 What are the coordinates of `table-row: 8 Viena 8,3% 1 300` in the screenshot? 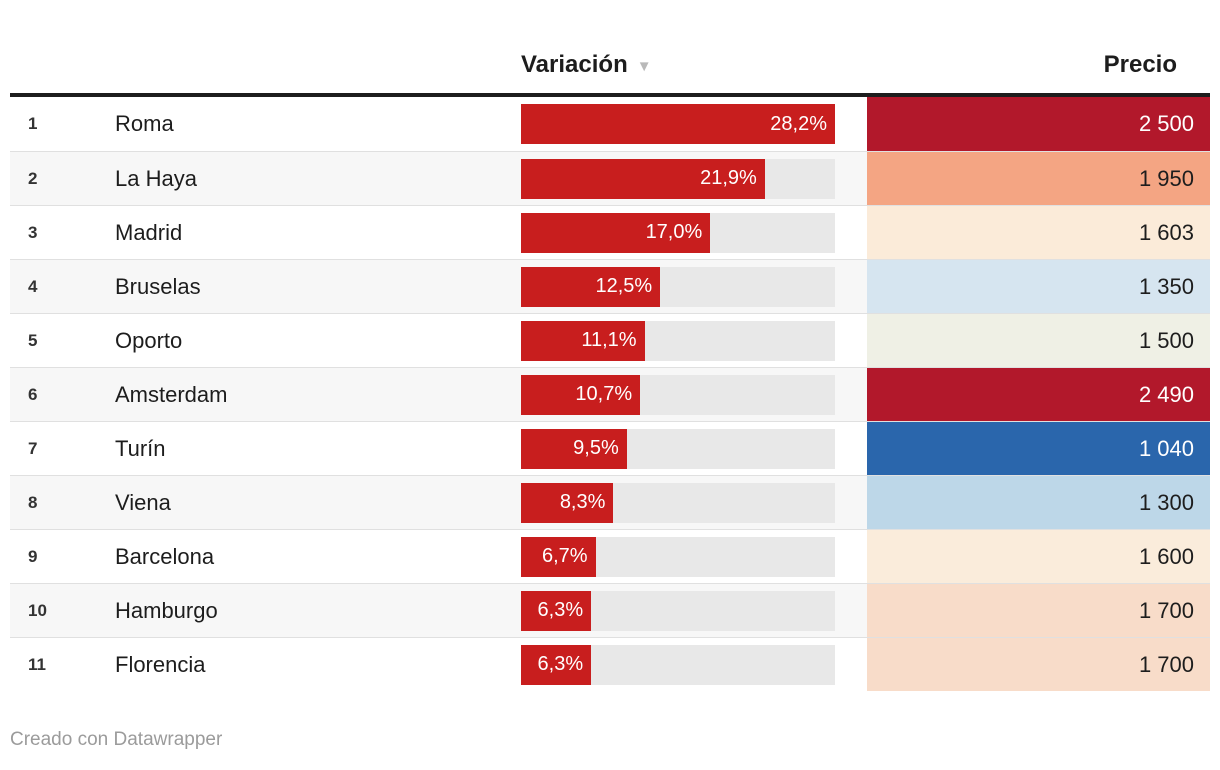 It's located at (610, 502).